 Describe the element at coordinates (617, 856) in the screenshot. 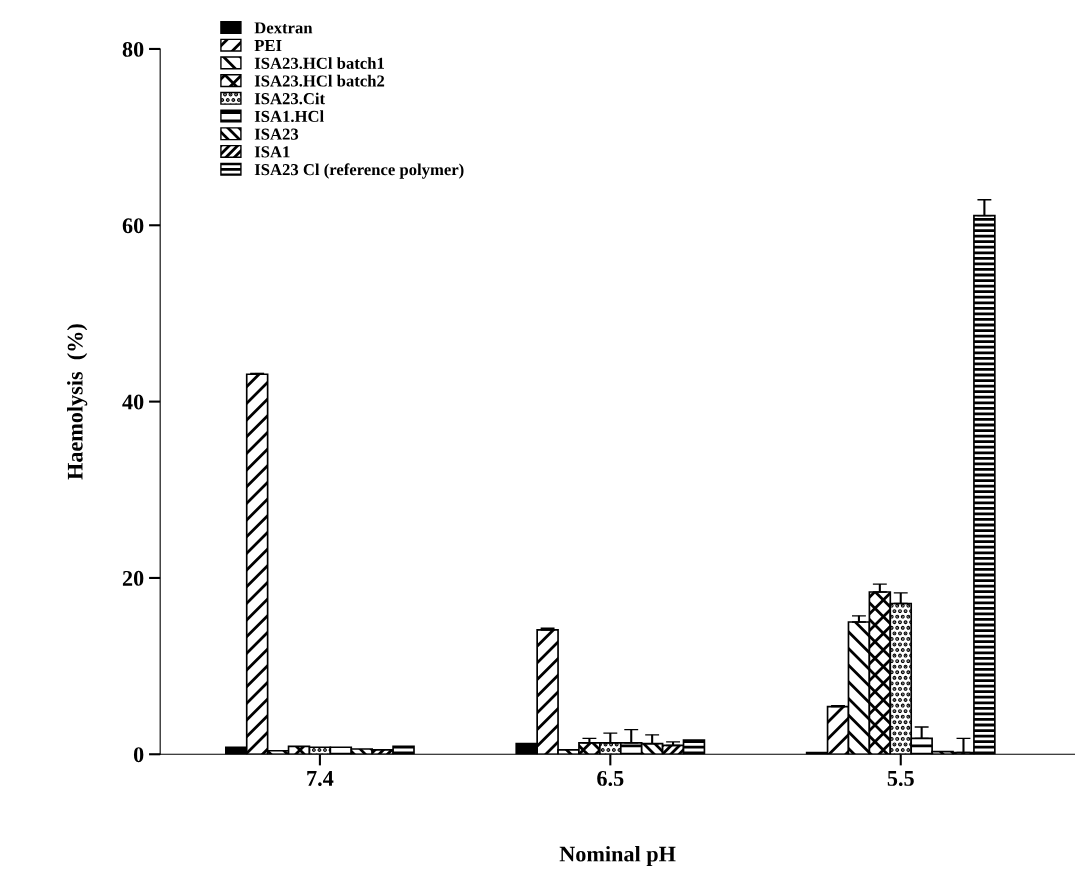

I see `x-axis-title: Nominal pH` at that location.